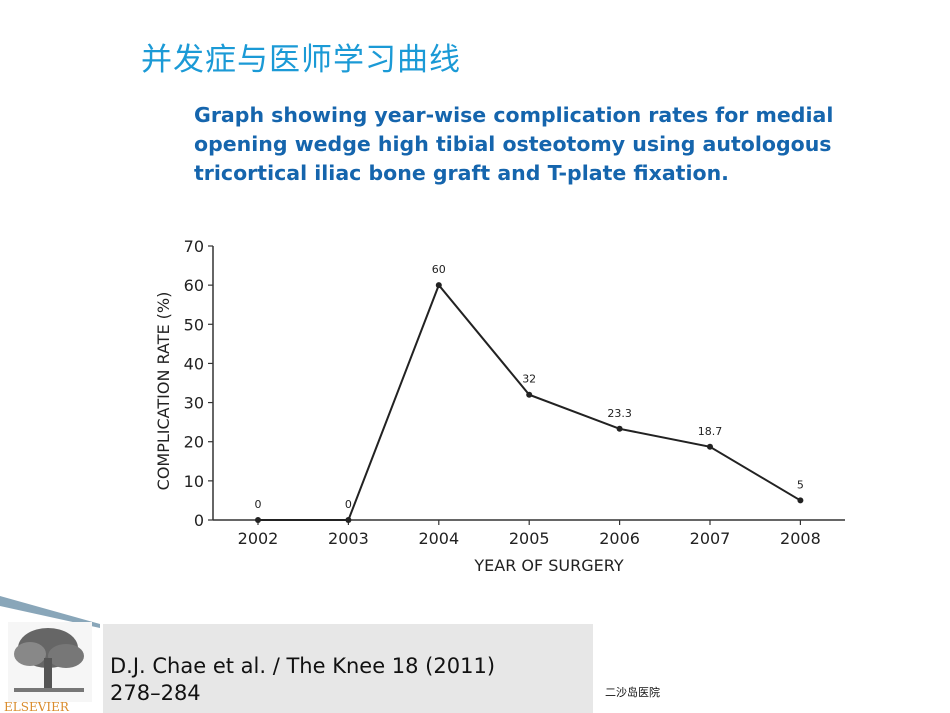 The width and height of the screenshot is (950, 713). Describe the element at coordinates (194, 403) in the screenshot. I see `y-tick-label: 30` at that location.